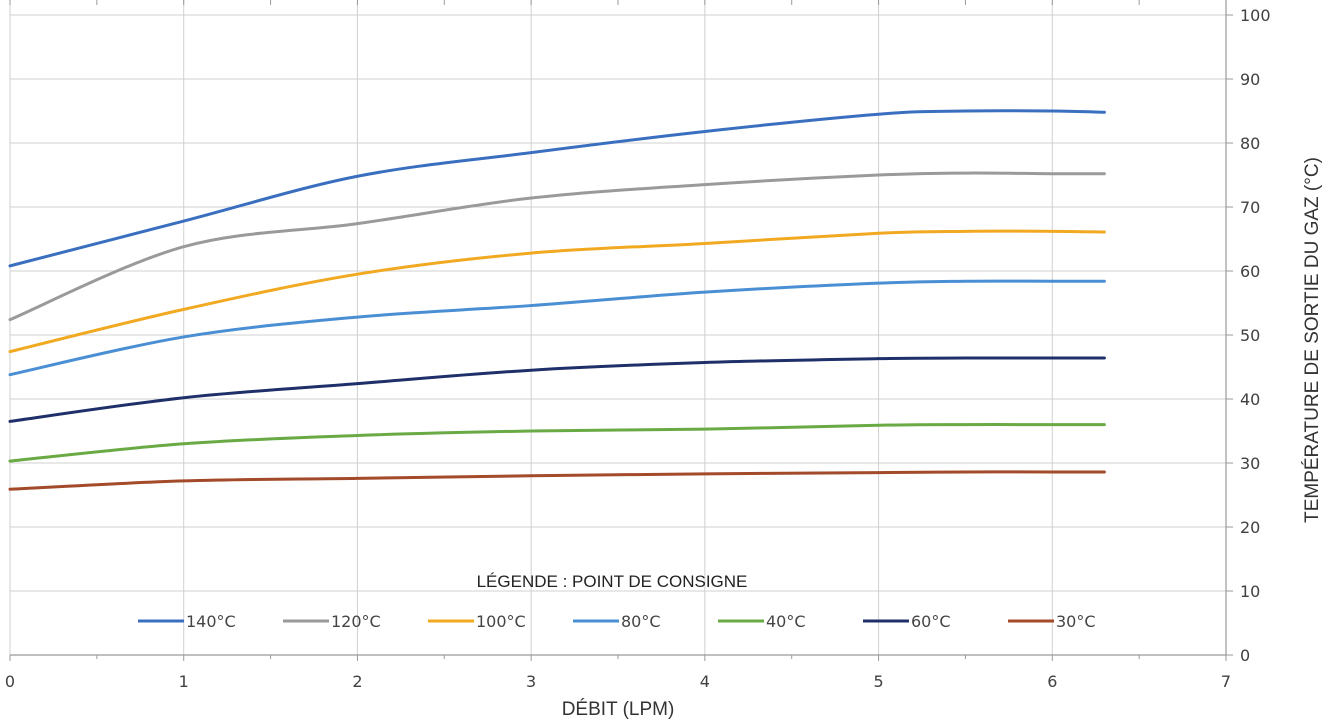  I want to click on legend-label-40c: 40°C, so click(786, 621).